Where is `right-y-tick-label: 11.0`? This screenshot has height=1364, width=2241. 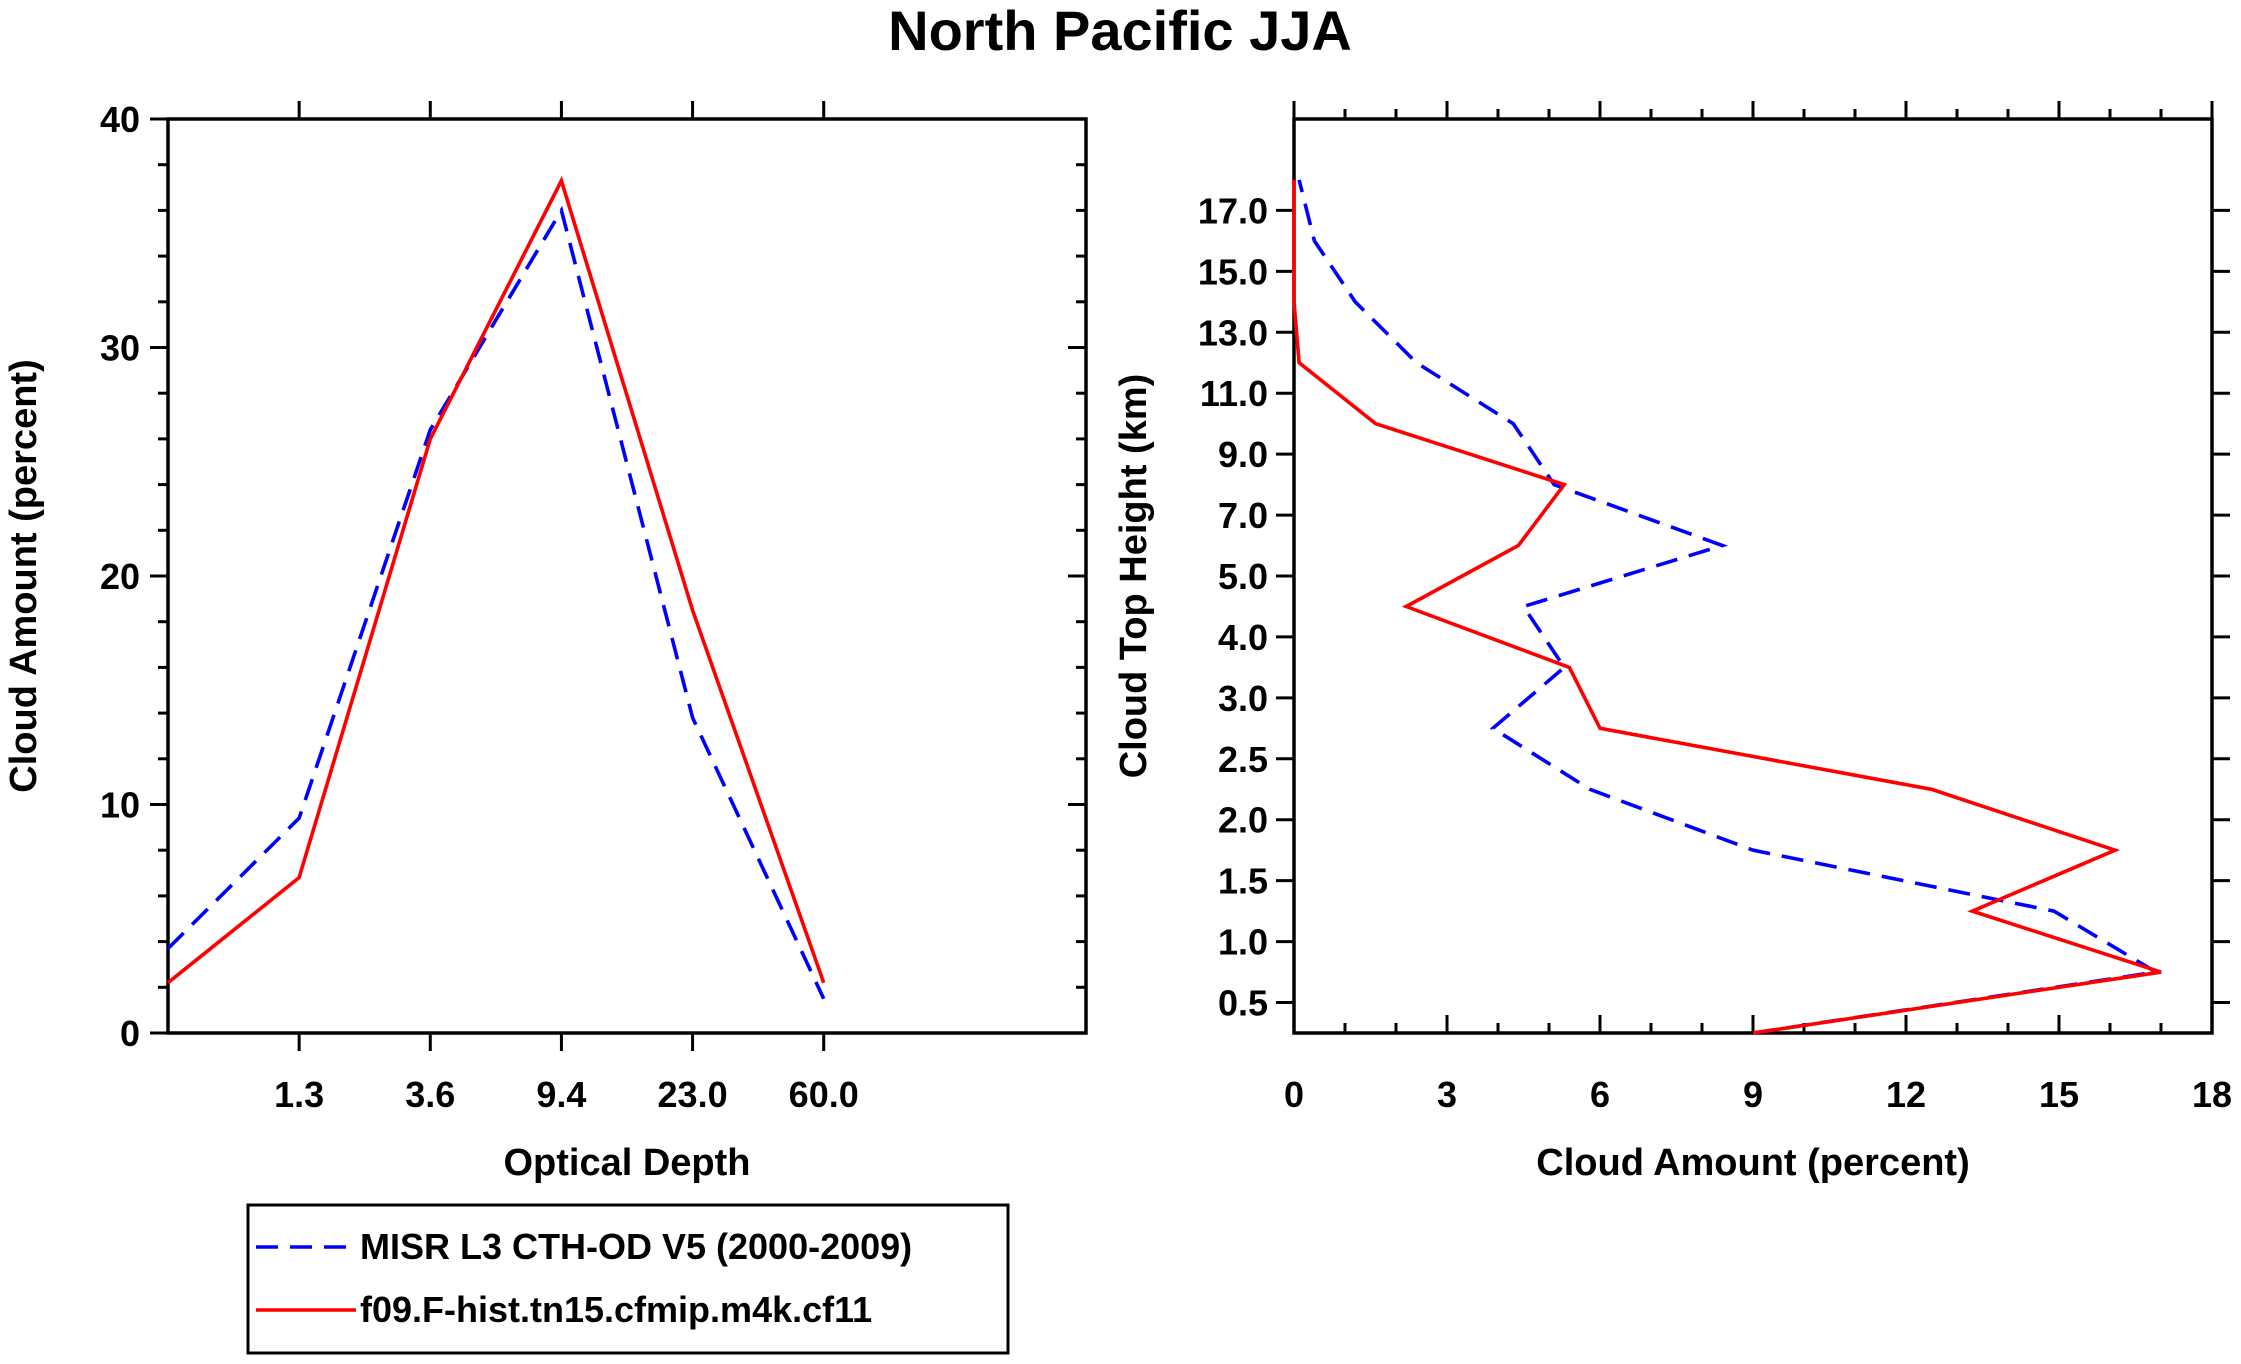
right-y-tick-label: 11.0 is located at coordinates (1234, 393).